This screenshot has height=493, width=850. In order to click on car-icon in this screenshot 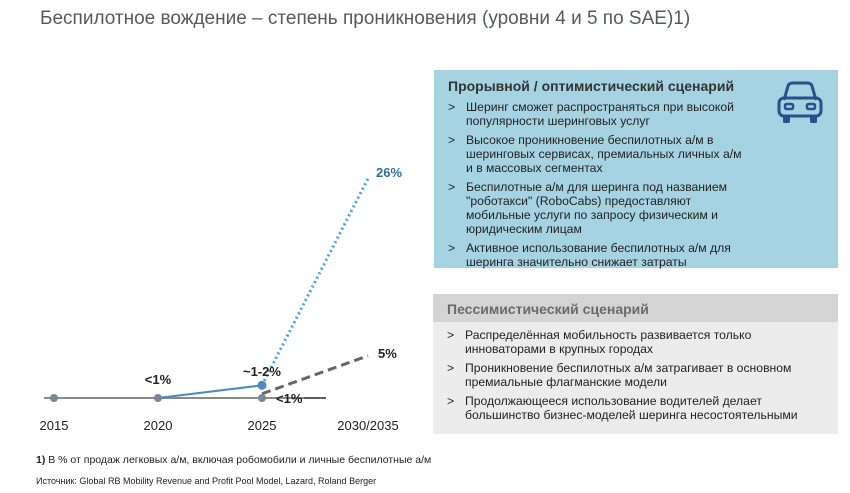, I will do `click(800, 104)`.